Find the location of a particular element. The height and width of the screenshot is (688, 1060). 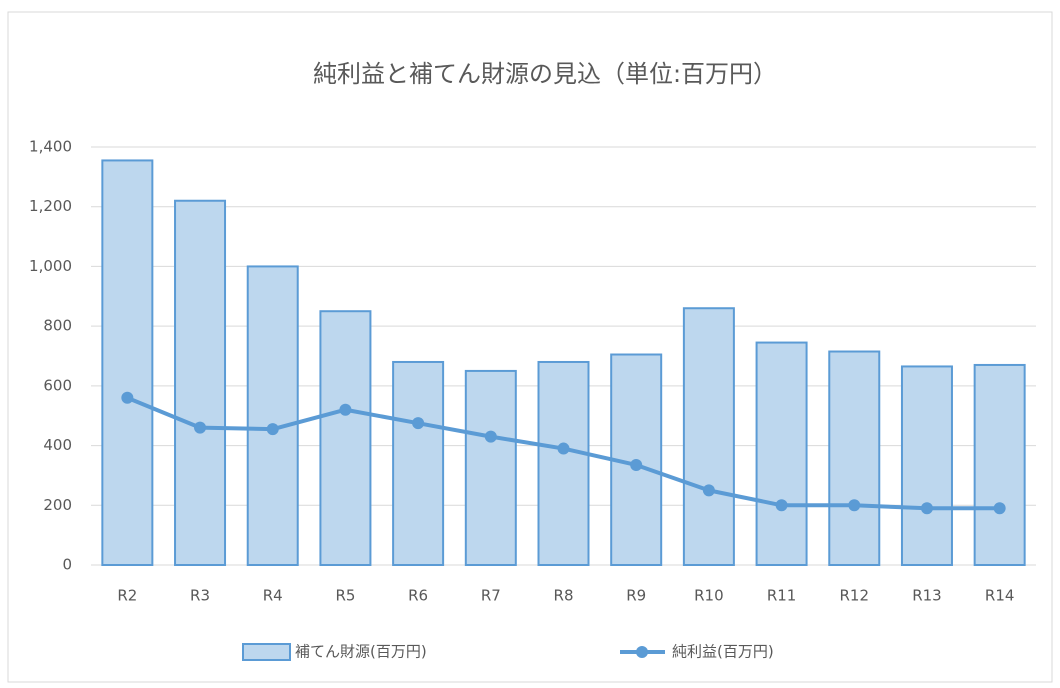

x-tick-label: R8 is located at coordinates (564, 596).